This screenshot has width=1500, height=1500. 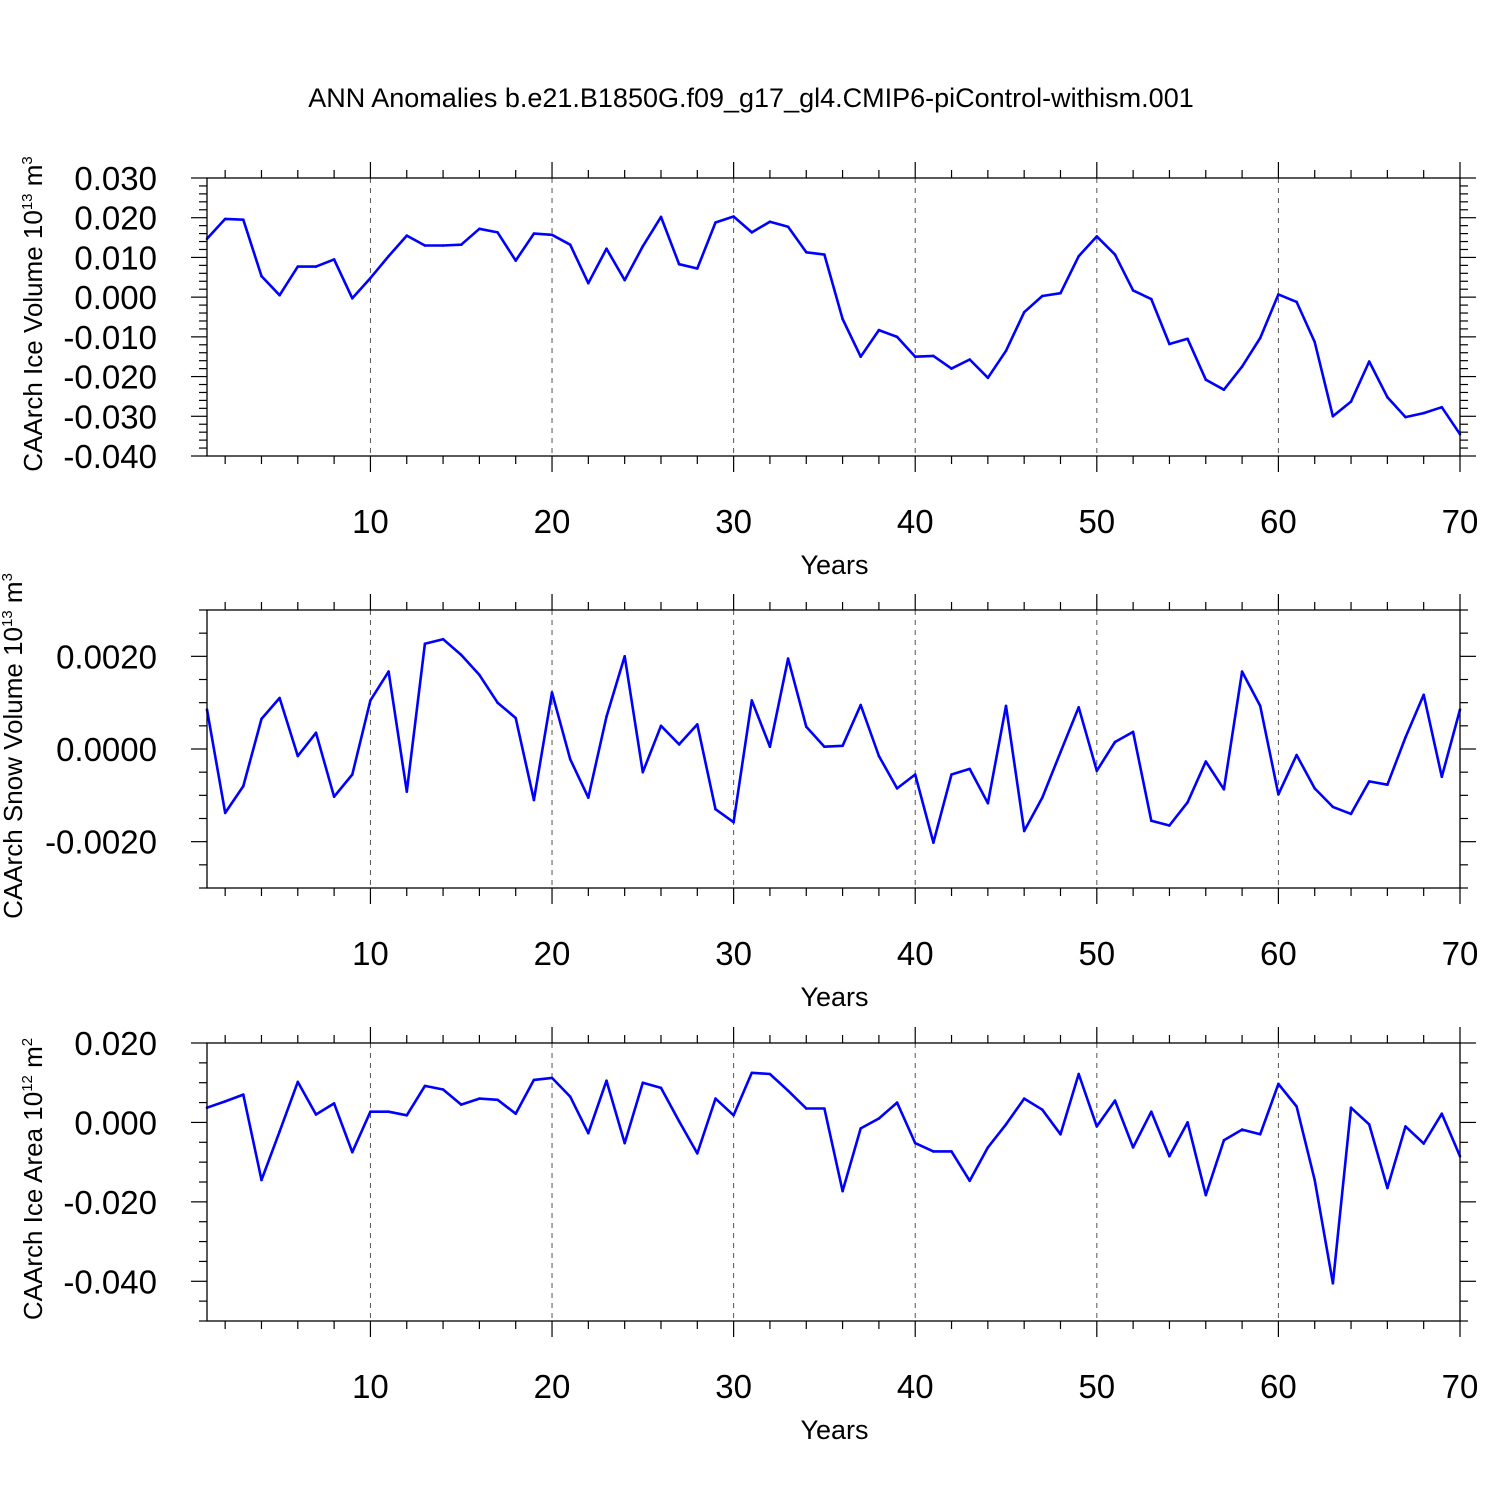 I want to click on x-tick-label: 30, so click(x=733, y=953).